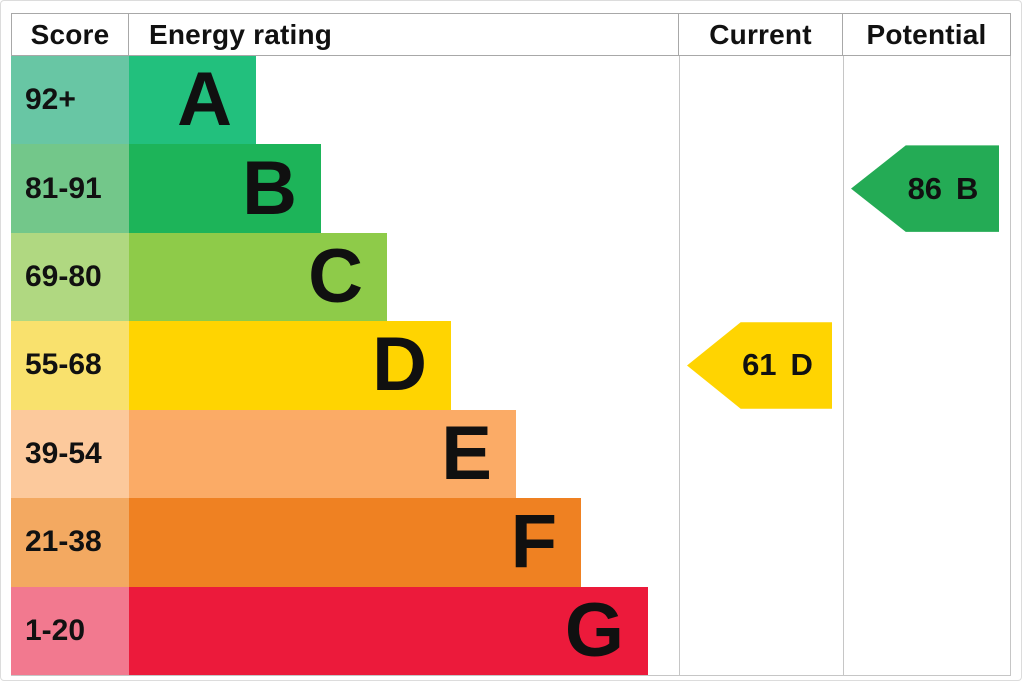  I want to click on score-range-label: 92+, so click(70, 100).